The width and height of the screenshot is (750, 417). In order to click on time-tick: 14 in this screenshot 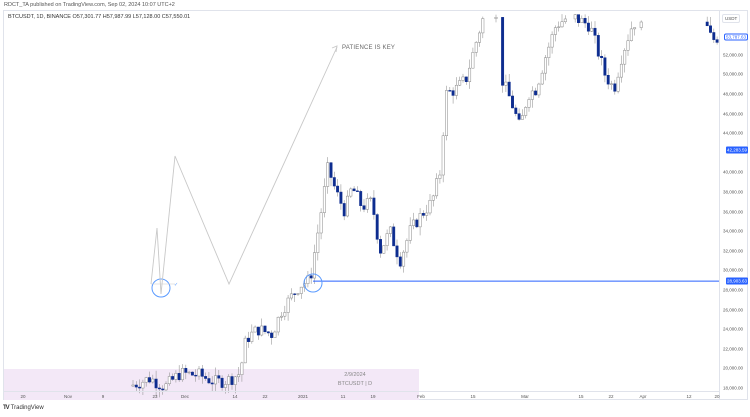, I will do `click(235, 396)`.